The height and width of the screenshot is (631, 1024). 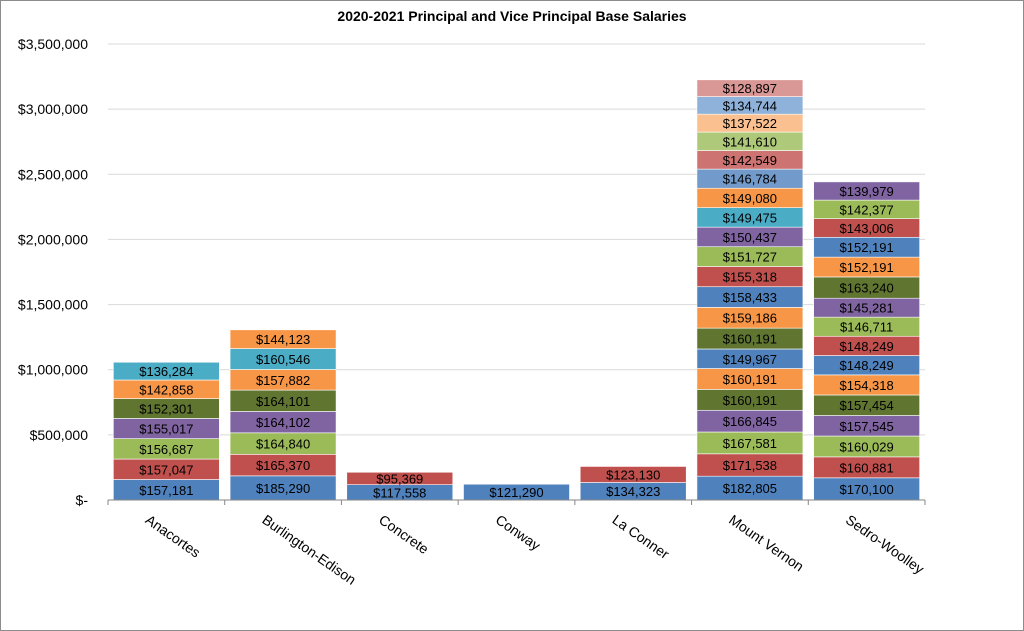 I want to click on data-label: $164,102, so click(x=283, y=422).